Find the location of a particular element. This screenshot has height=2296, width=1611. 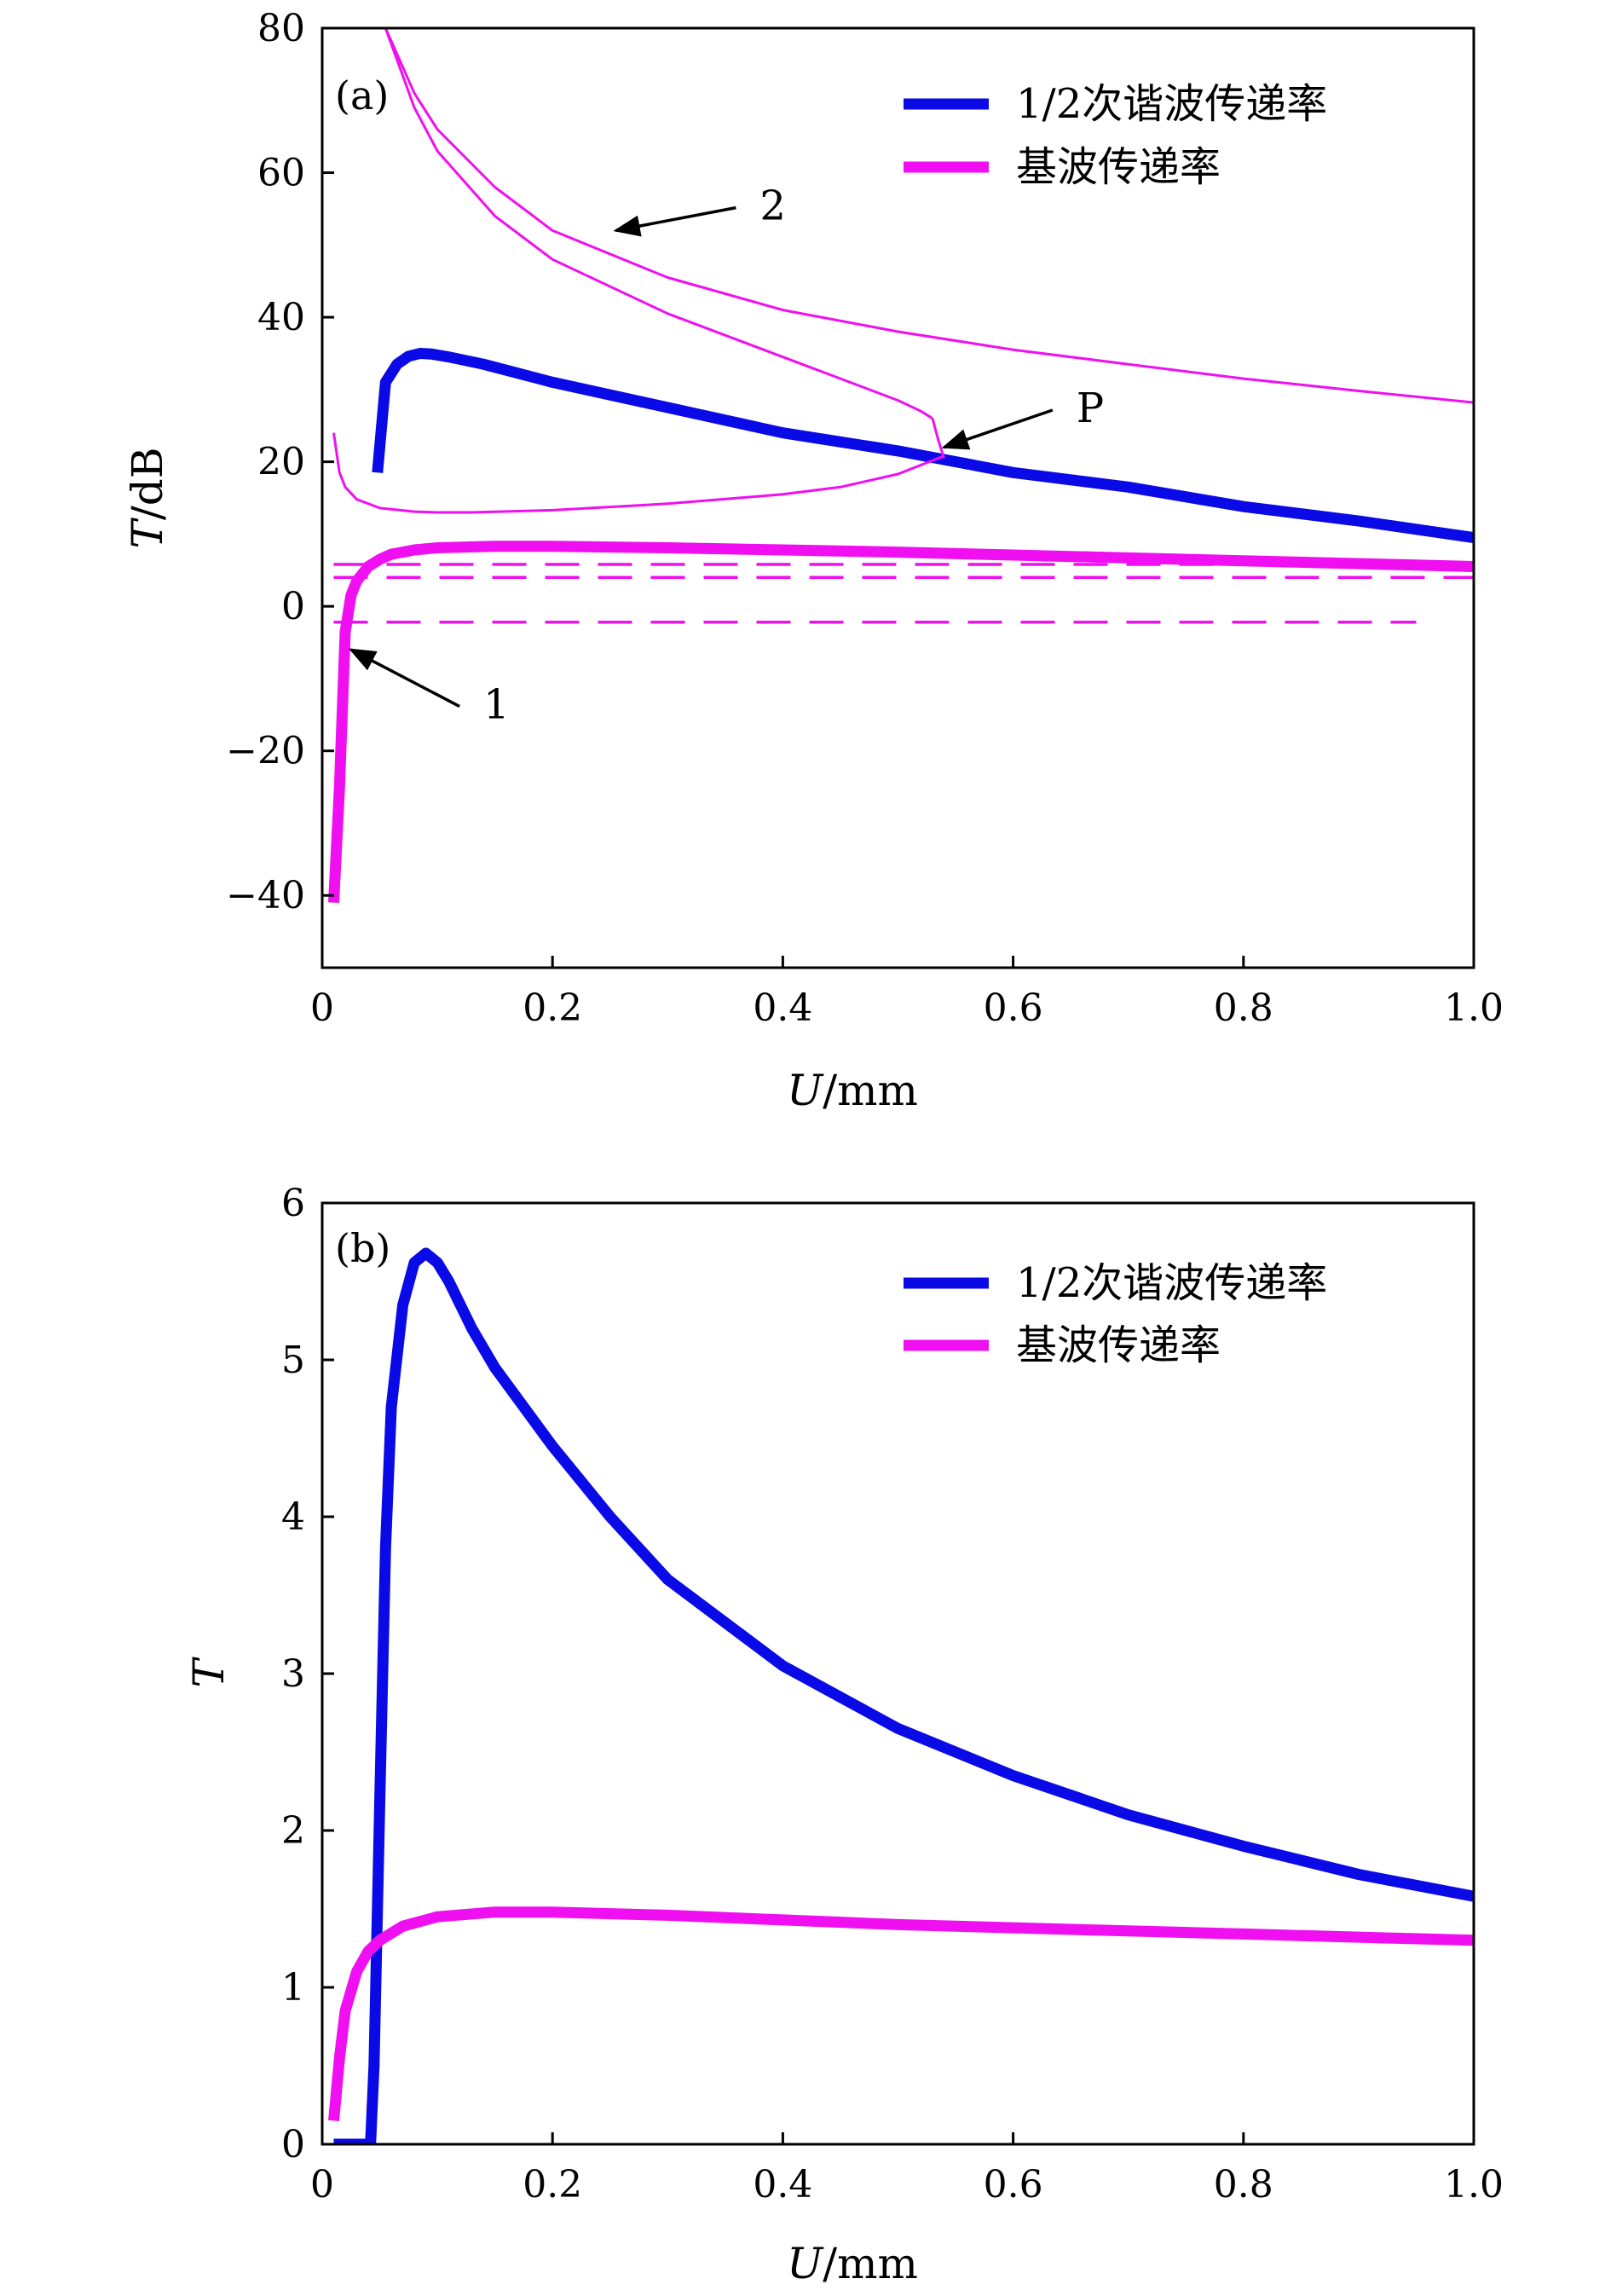

y-tick-label: 4 is located at coordinates (293, 1517).